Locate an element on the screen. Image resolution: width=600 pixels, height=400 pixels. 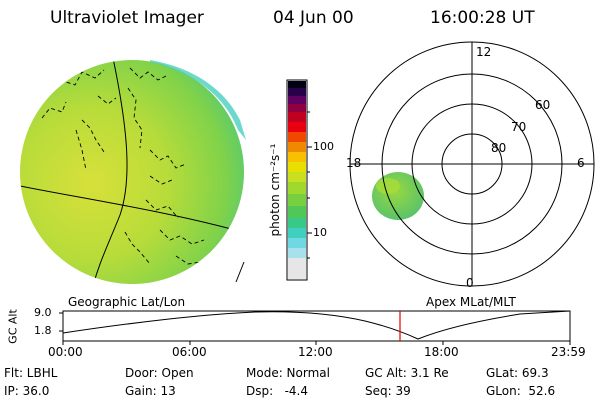
info-filter: Flt: LBHL is located at coordinates (31, 373).